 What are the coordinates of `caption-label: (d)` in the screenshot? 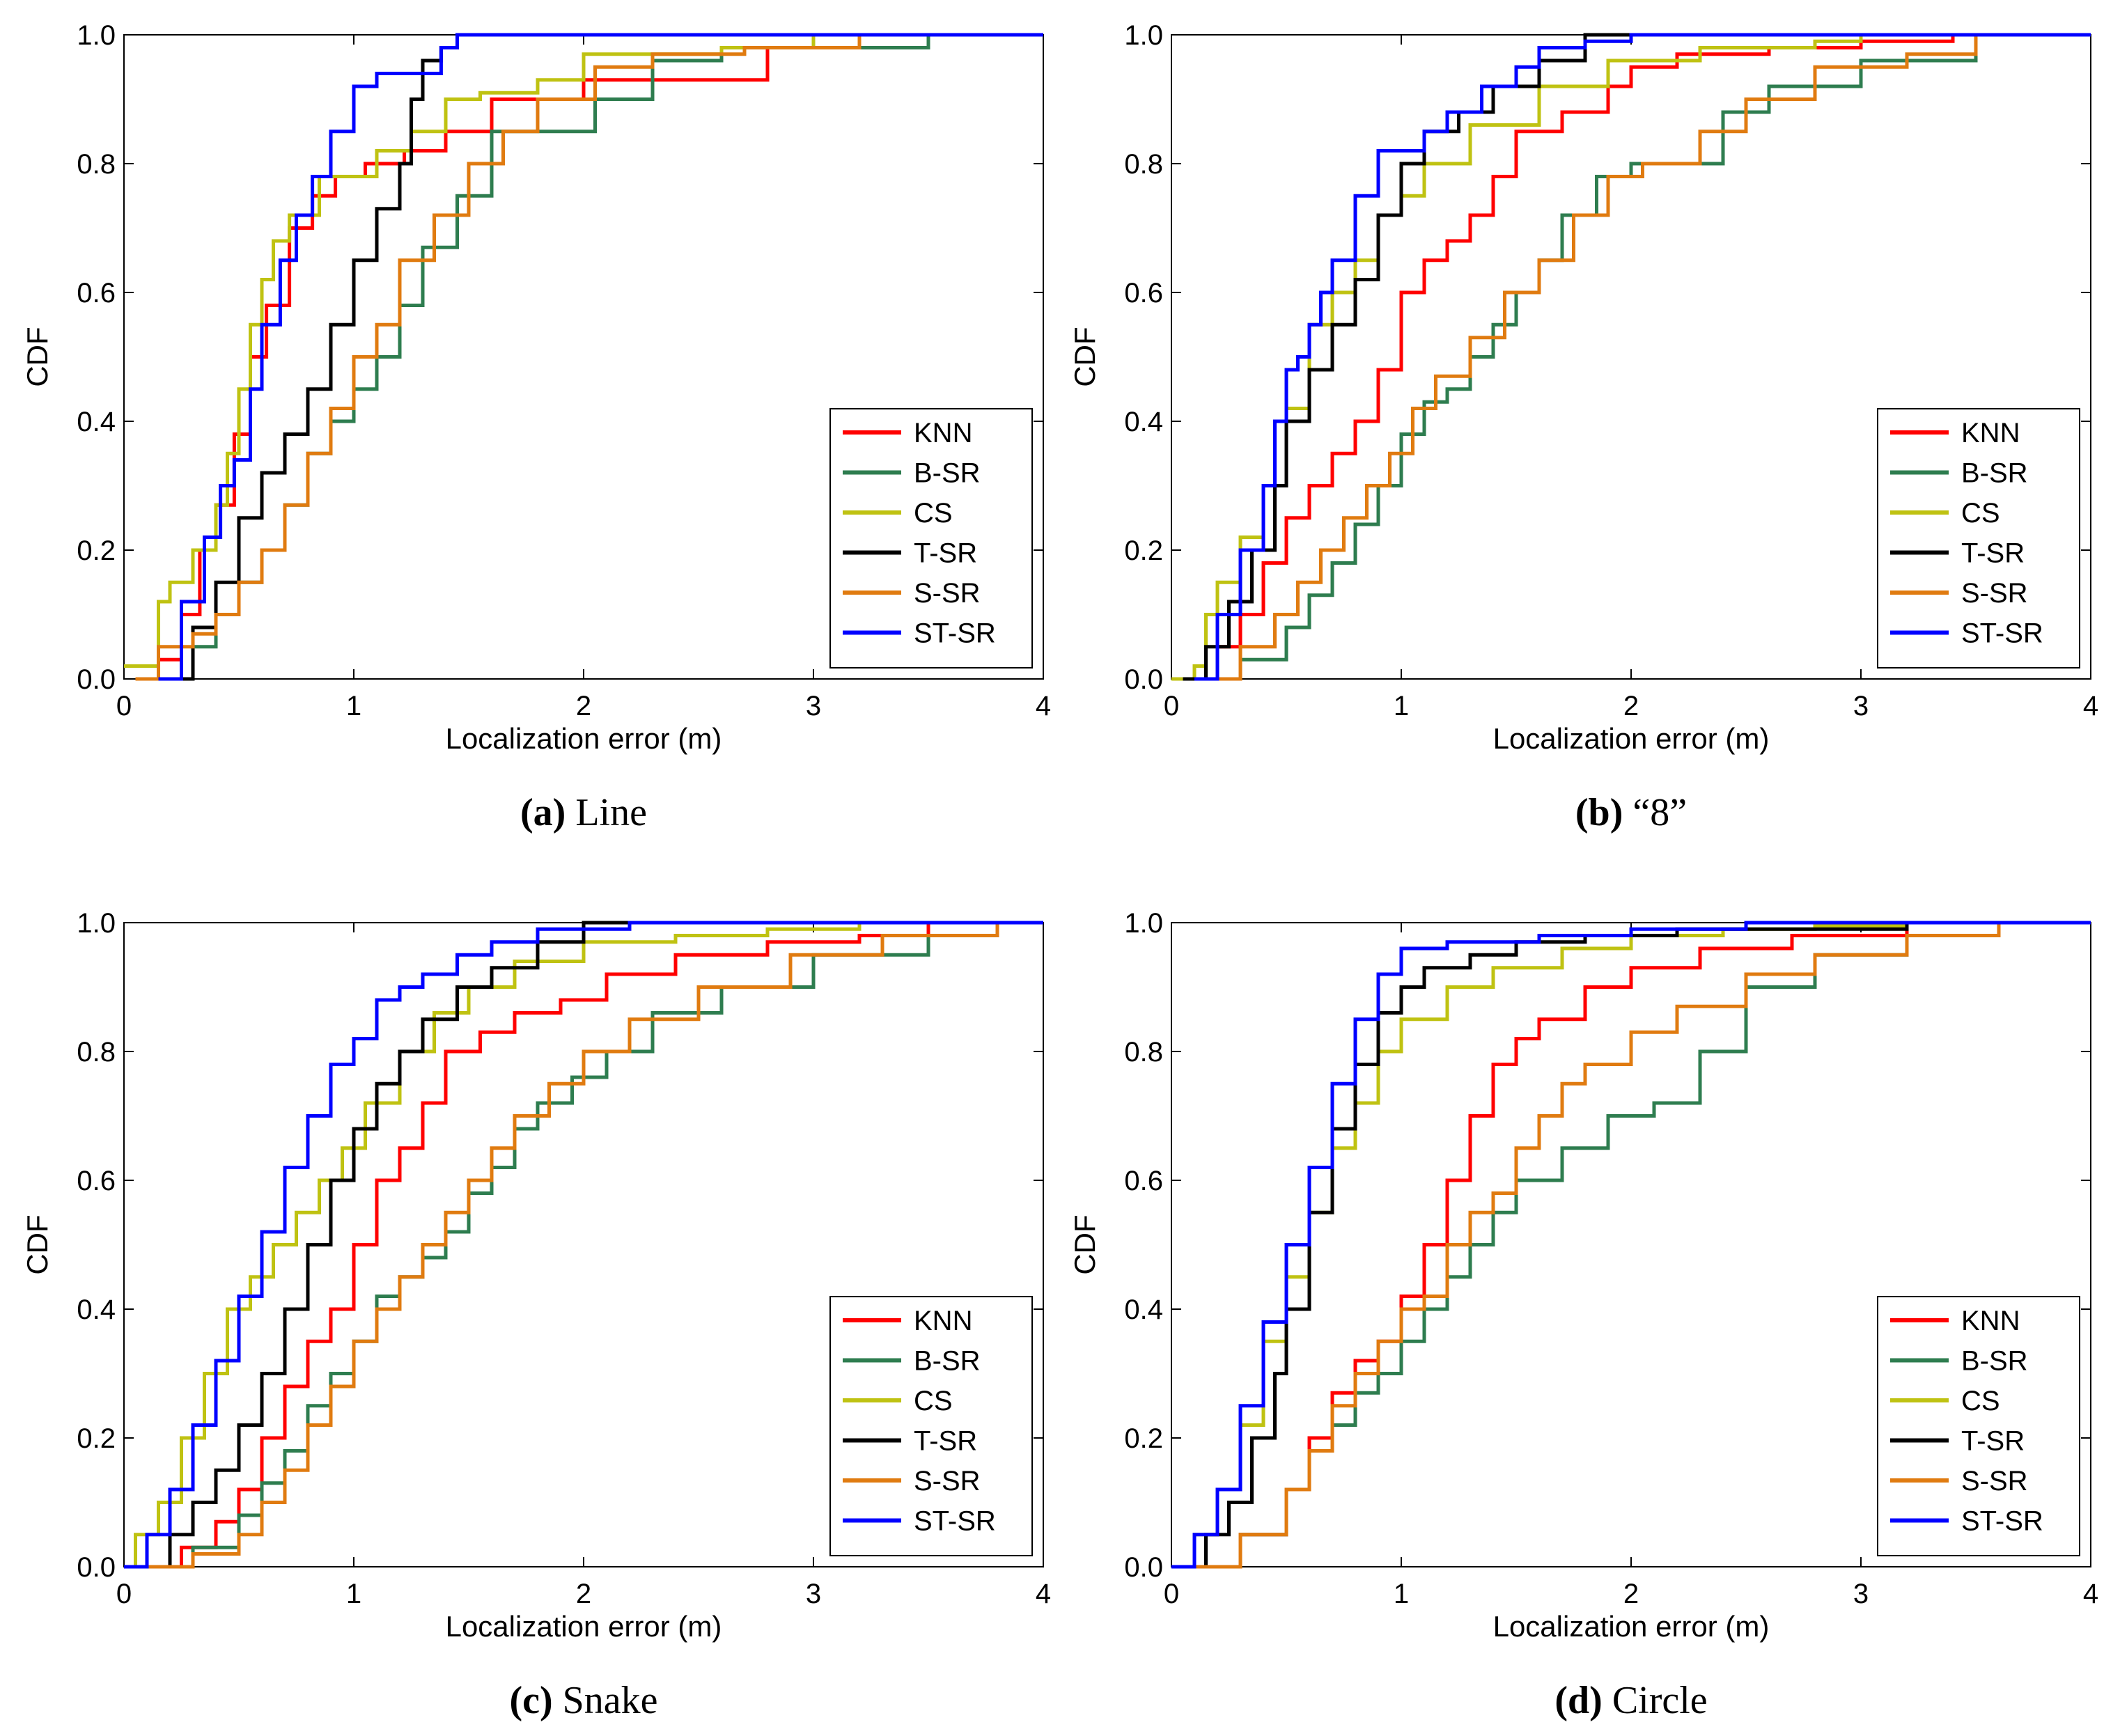 It's located at (1578, 1701).